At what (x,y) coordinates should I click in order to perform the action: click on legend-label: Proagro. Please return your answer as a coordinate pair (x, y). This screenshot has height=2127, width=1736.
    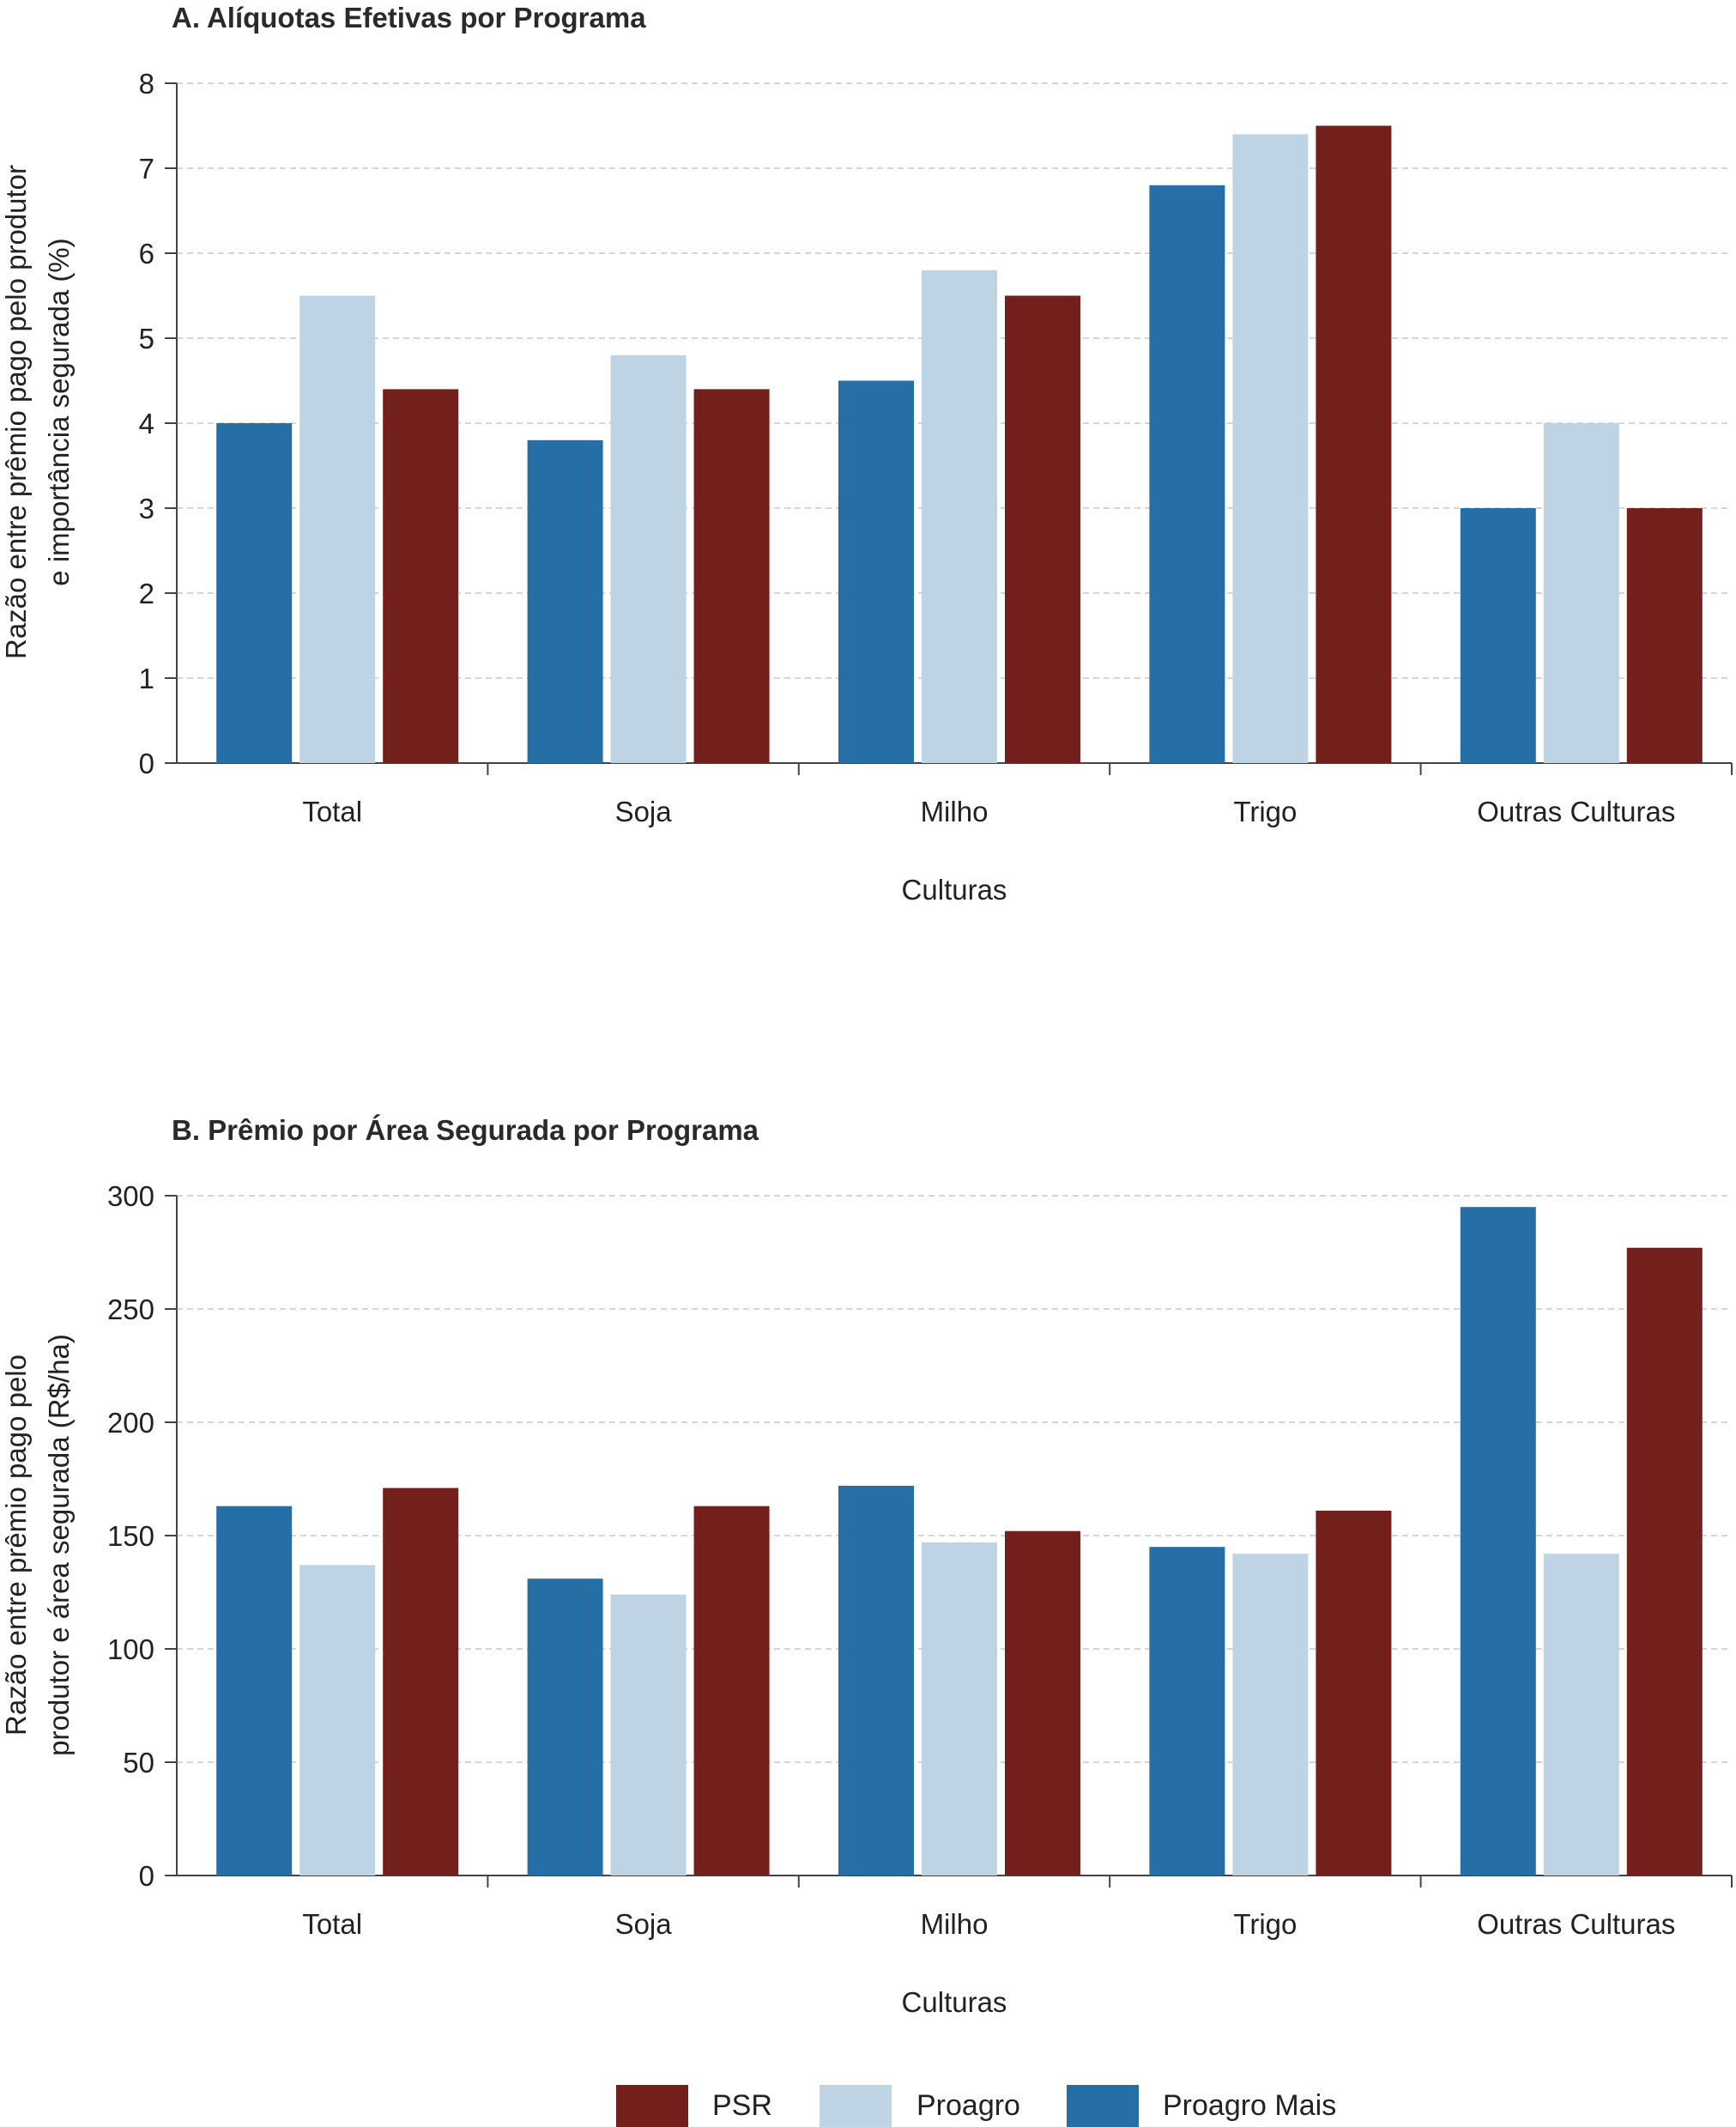
    Looking at the image, I should click on (968, 2105).